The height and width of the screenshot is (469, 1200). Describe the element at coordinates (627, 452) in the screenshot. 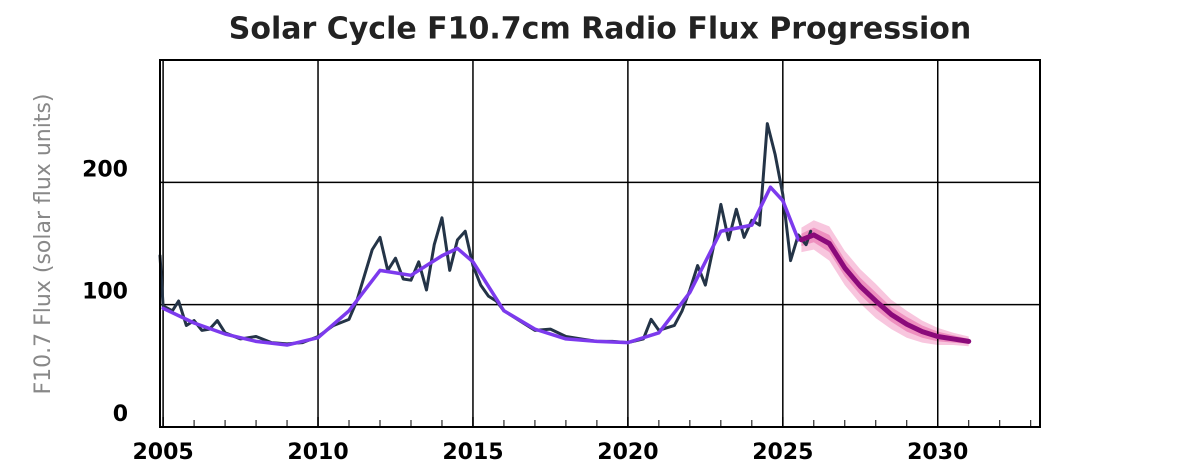

I see `x-tick-label: 2020` at that location.